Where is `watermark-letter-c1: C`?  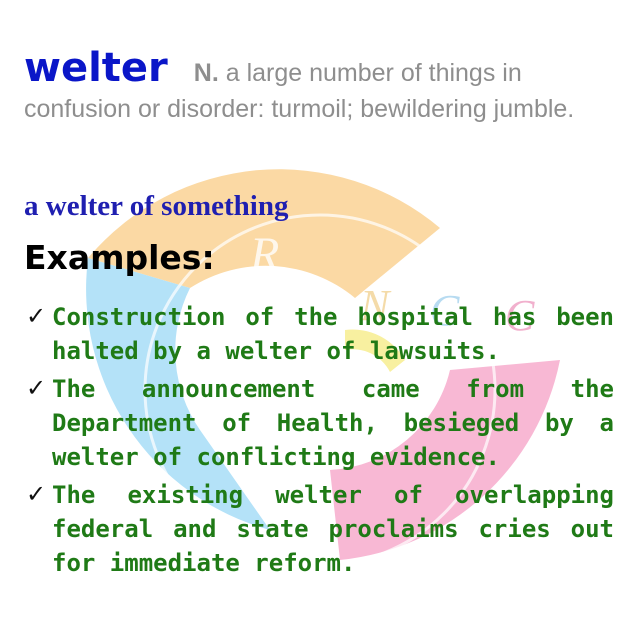 watermark-letter-c1: C is located at coordinates (445, 310).